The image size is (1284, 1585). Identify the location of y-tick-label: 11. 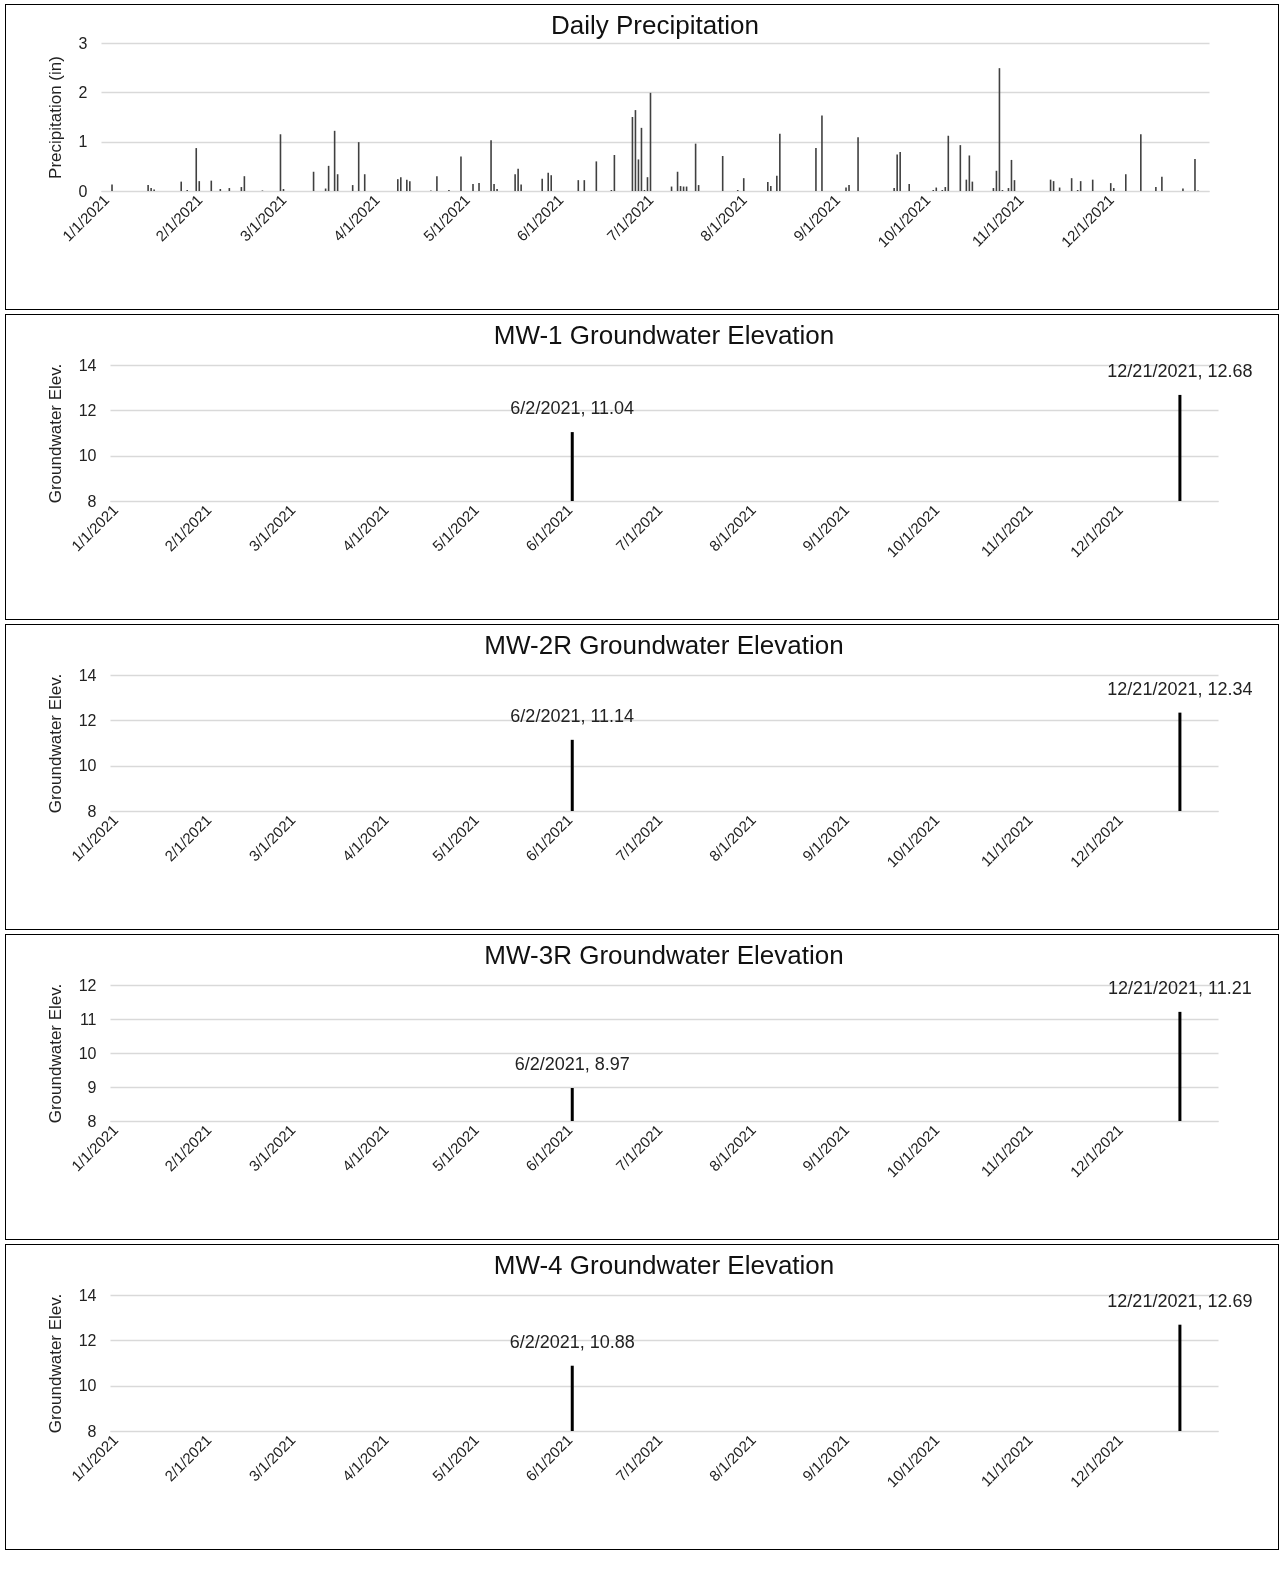
(88, 1019).